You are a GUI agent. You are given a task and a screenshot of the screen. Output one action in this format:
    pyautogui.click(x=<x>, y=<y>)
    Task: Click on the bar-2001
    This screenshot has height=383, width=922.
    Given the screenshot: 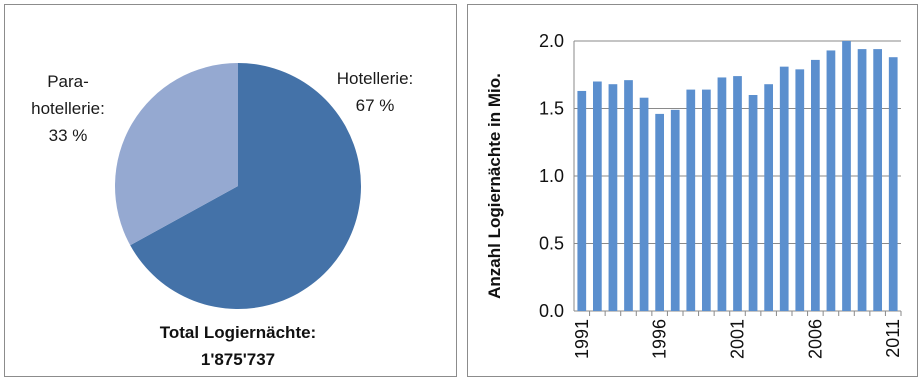 What is the action you would take?
    pyautogui.click(x=737, y=193)
    